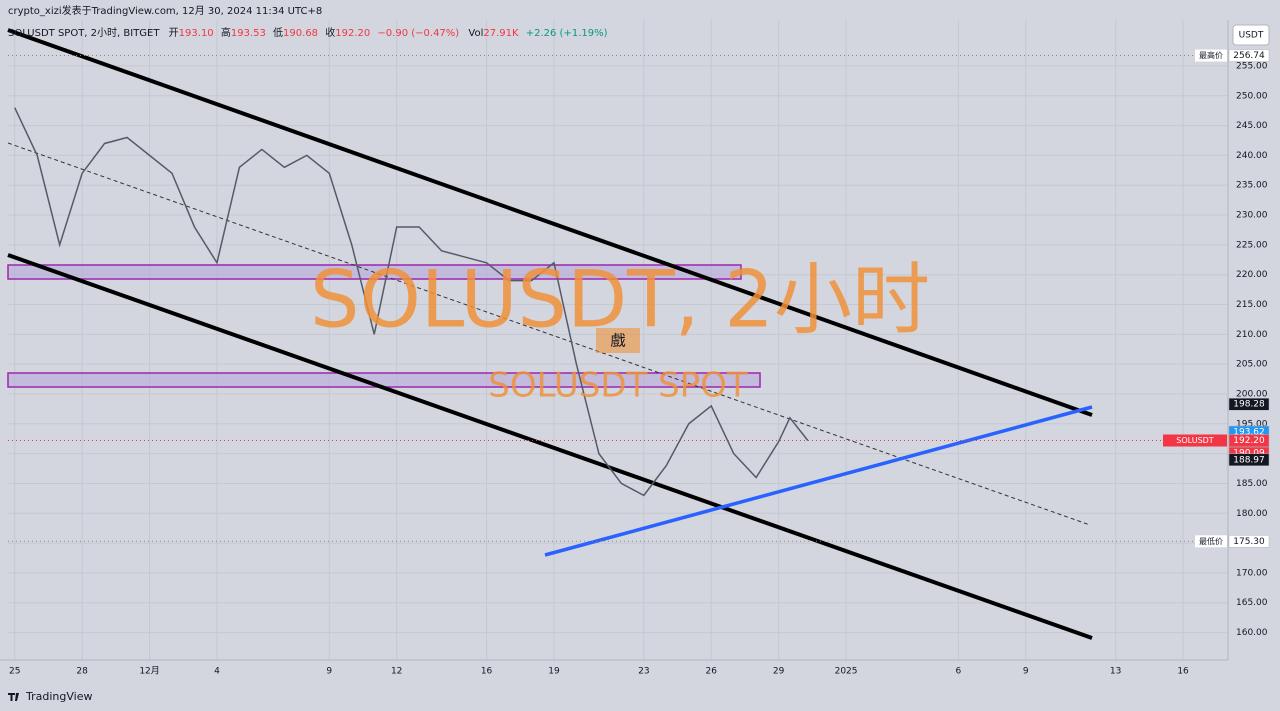 The height and width of the screenshot is (711, 1280). I want to click on y-tick-label: 170.00, so click(1252, 573).